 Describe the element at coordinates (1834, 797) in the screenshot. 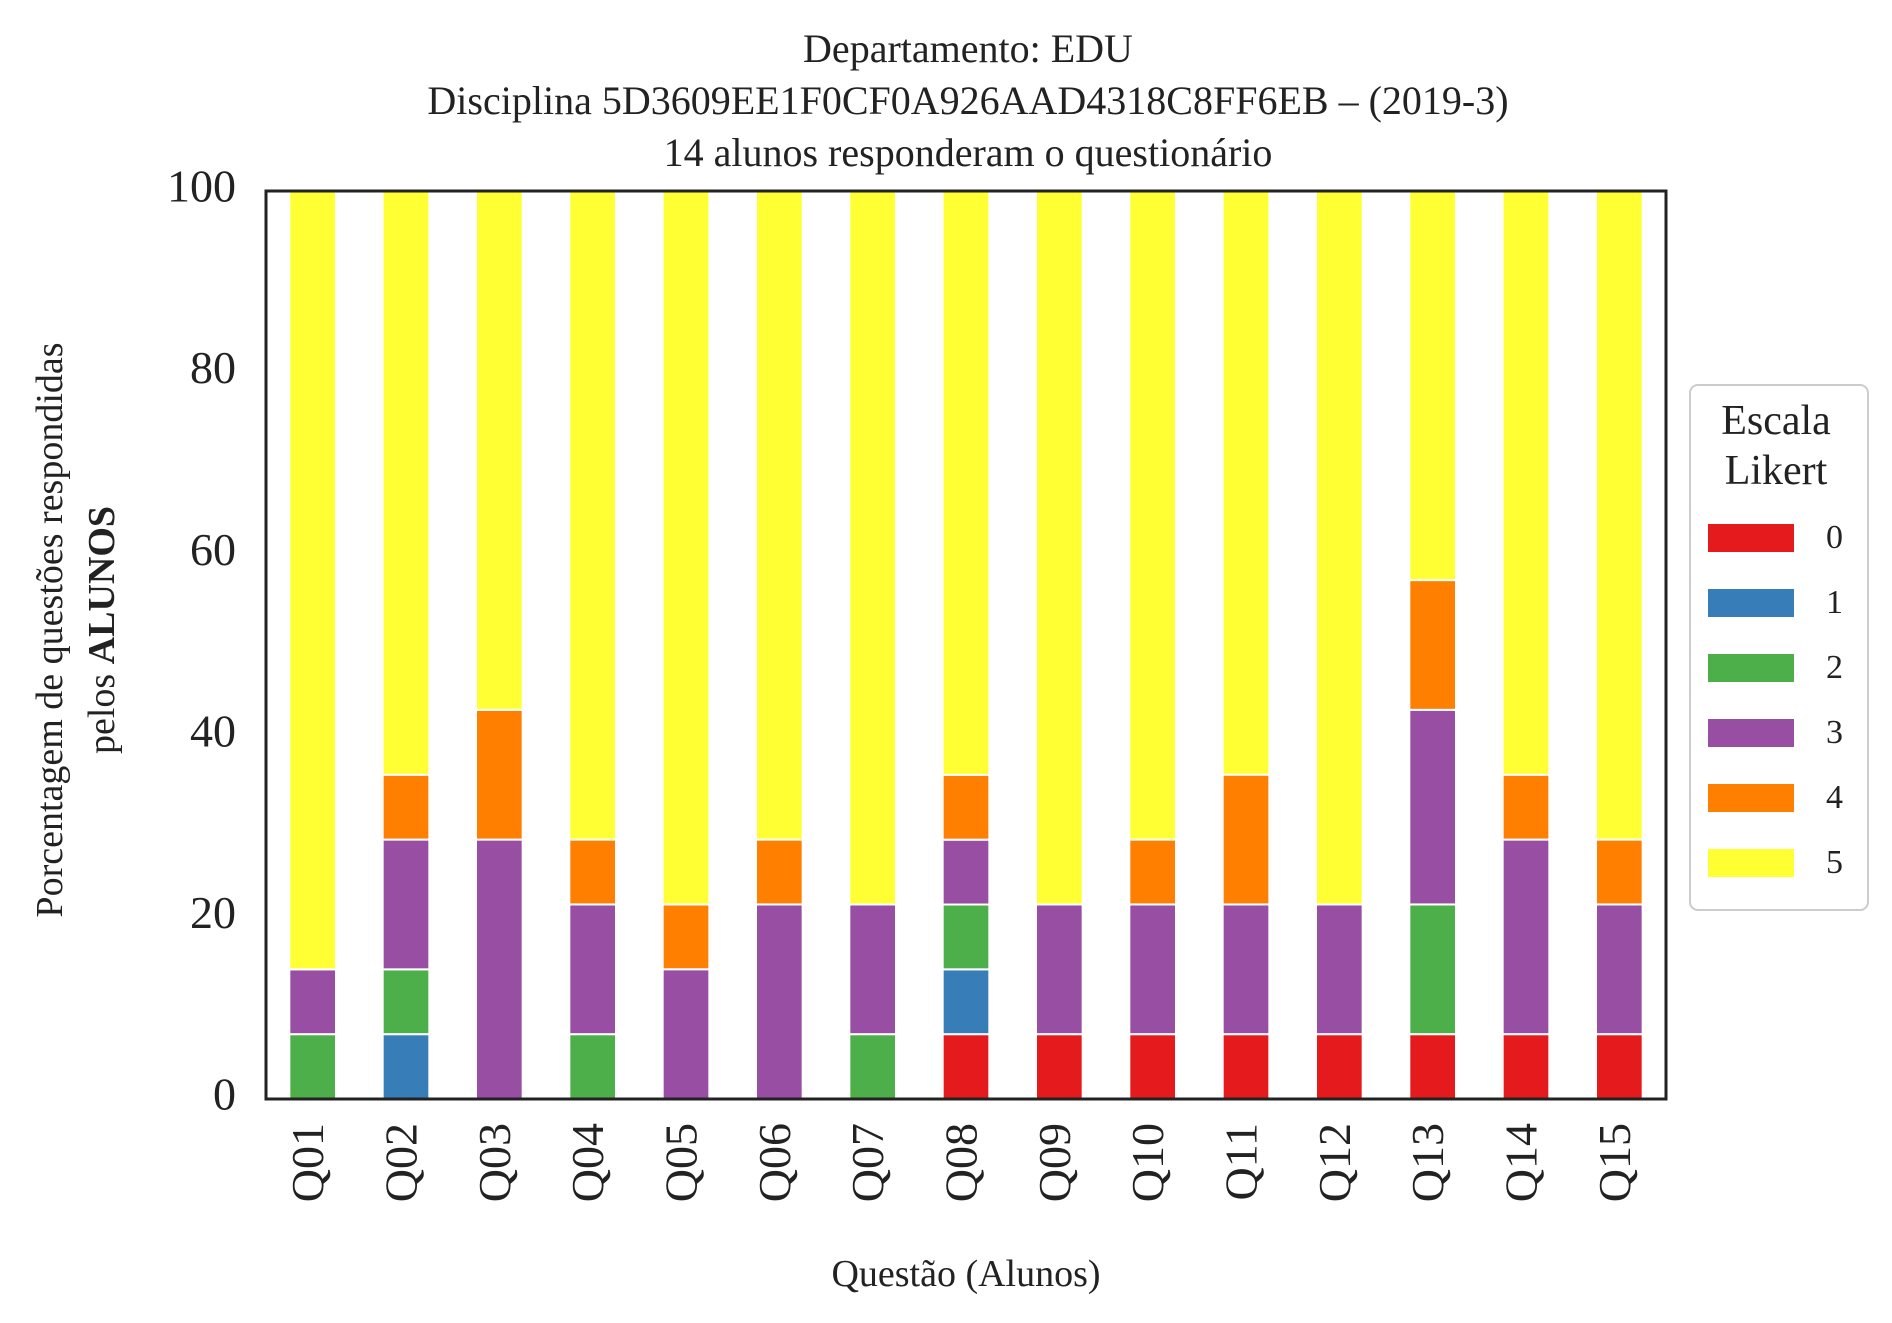

I see `legend-label-4: 4` at that location.